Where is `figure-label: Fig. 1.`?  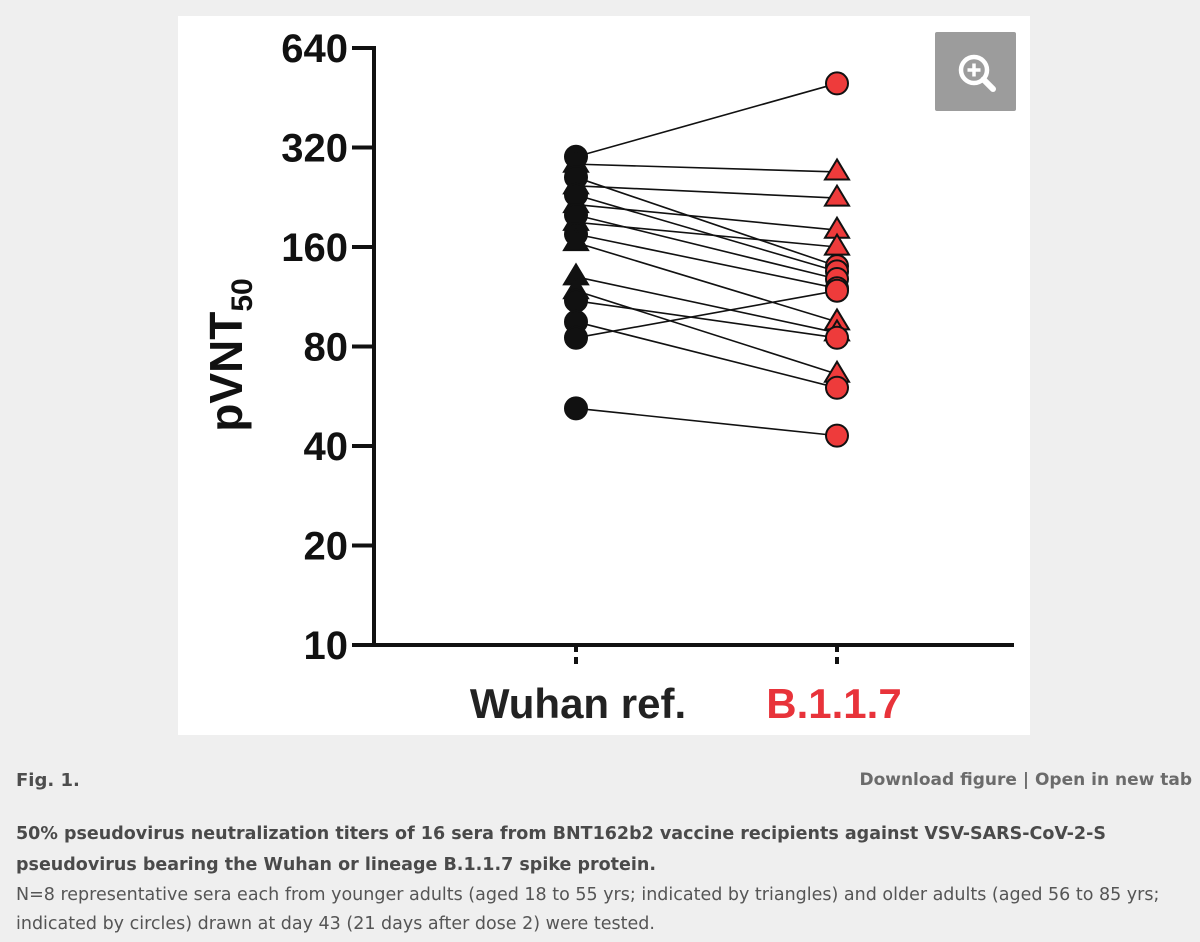 figure-label: Fig. 1. is located at coordinates (48, 780).